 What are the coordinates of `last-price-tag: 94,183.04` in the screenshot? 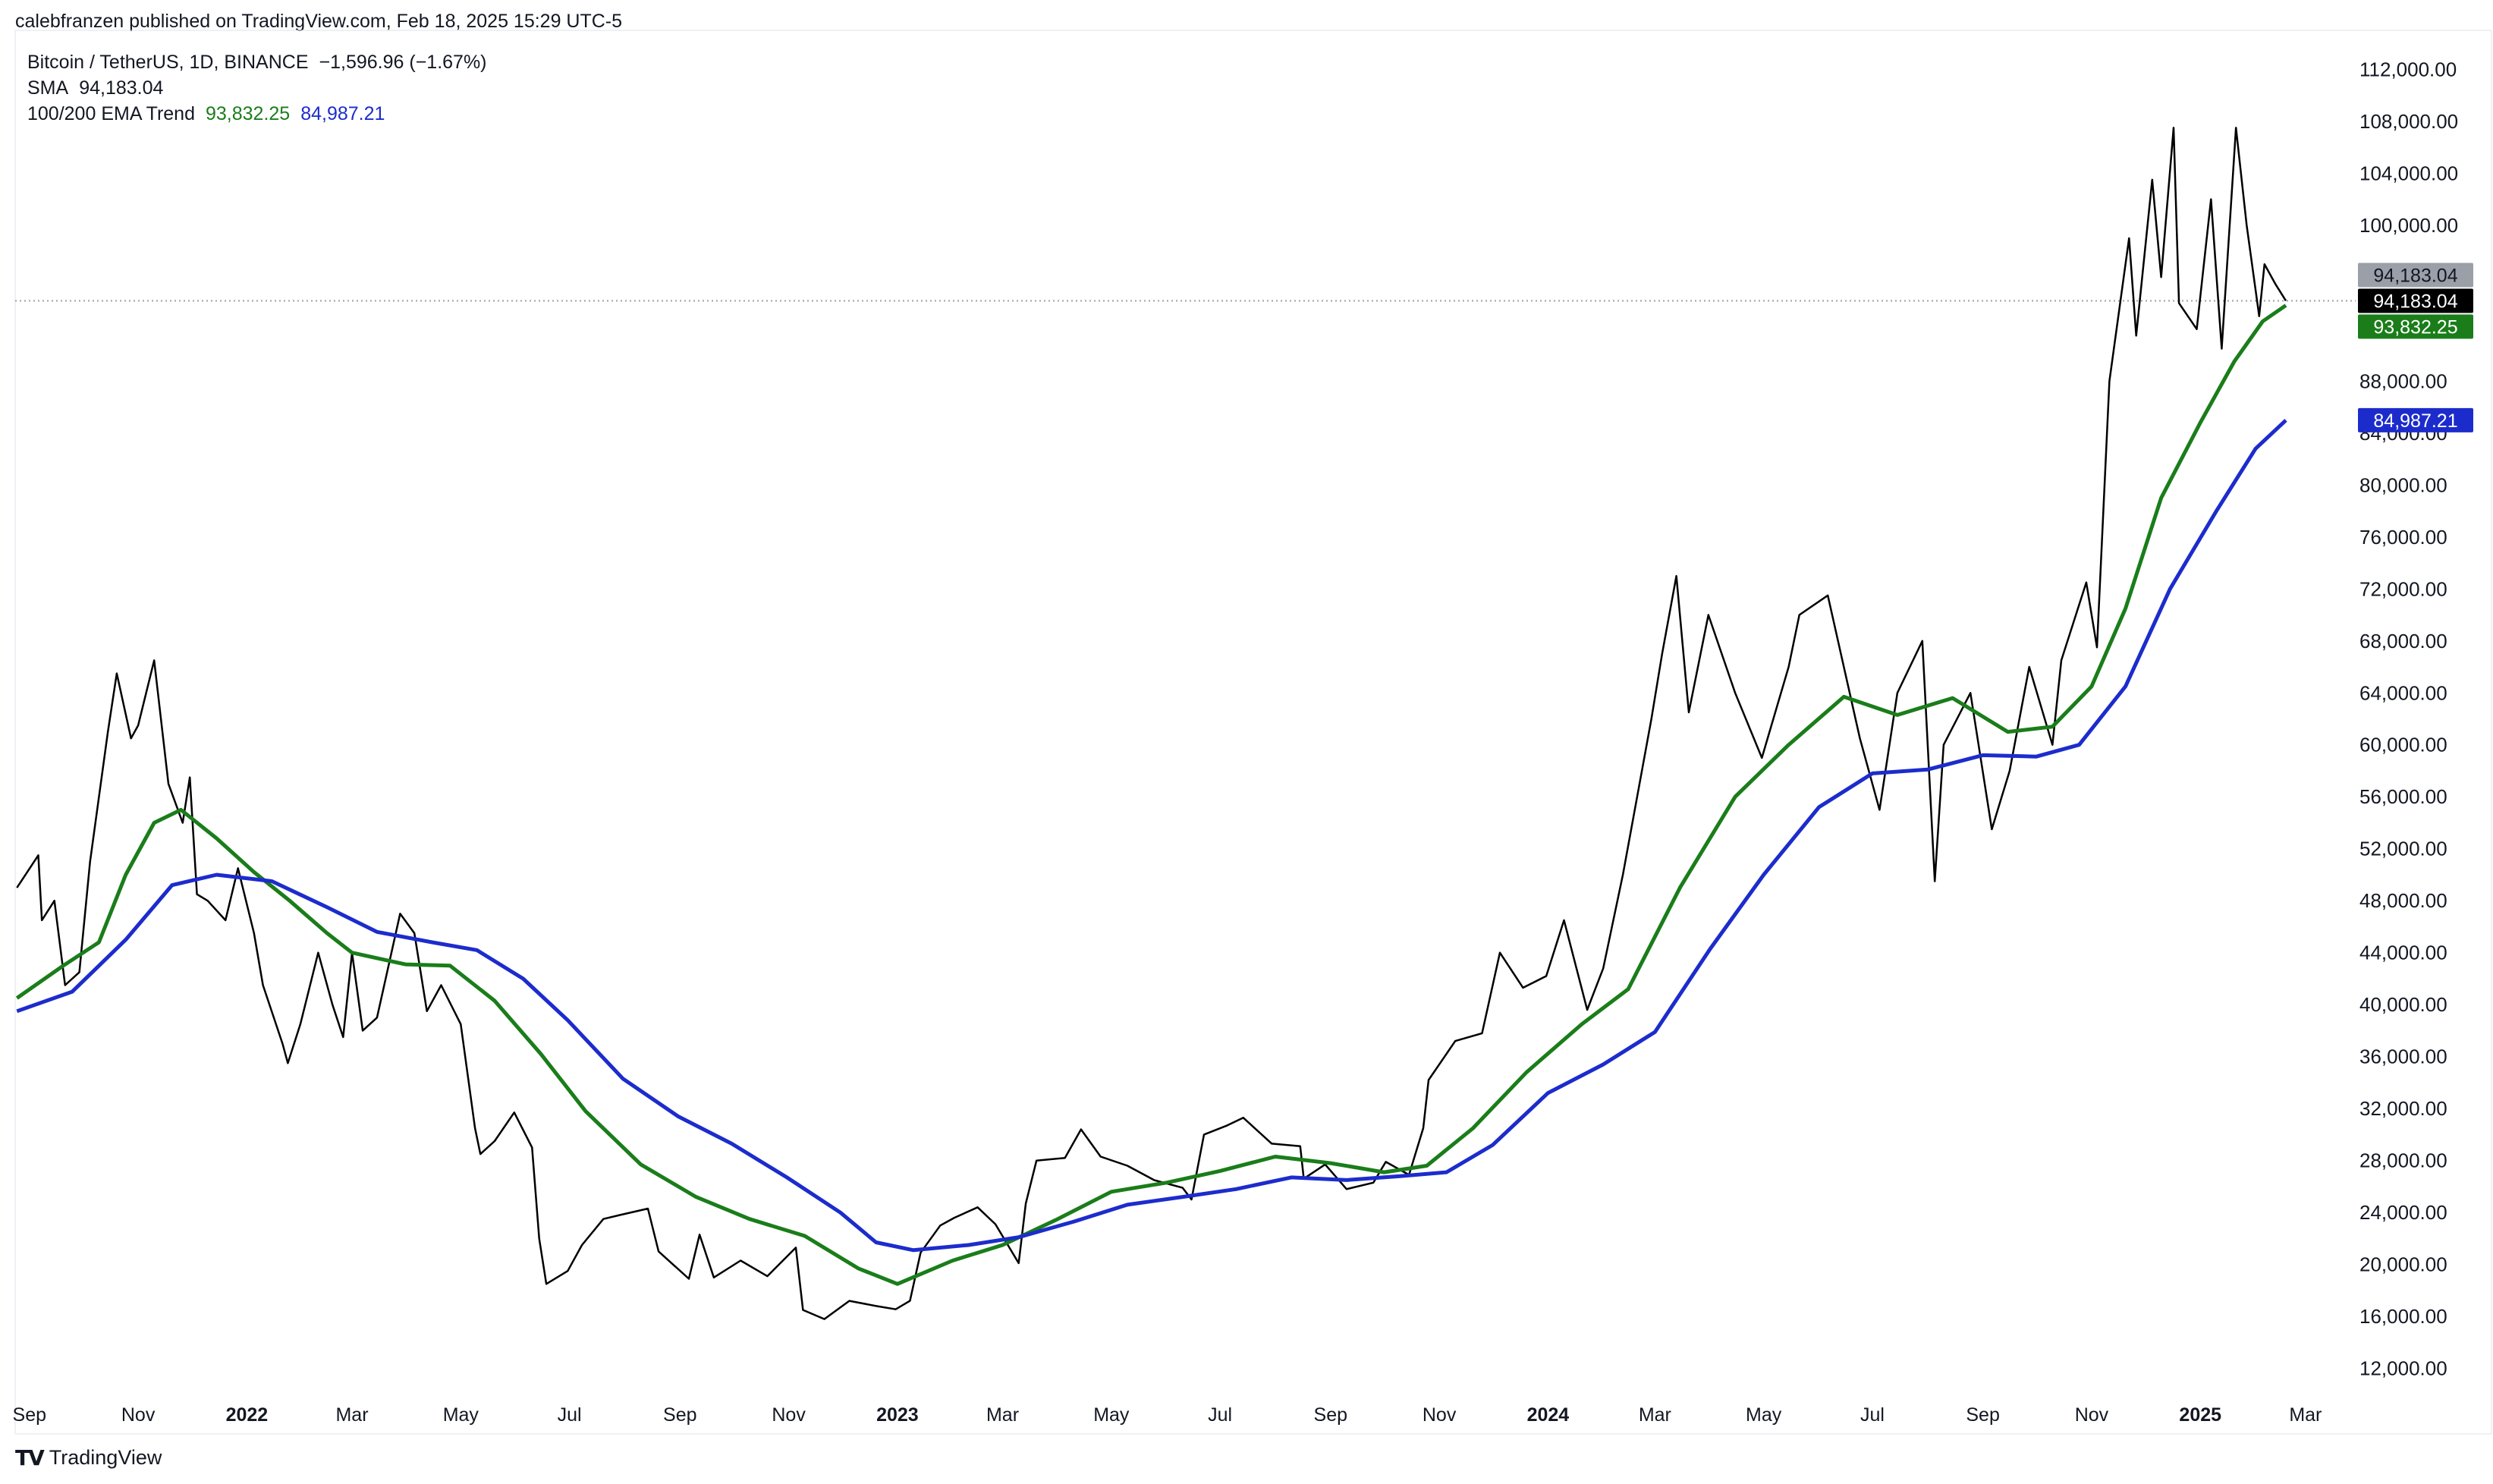 It's located at (2415, 300).